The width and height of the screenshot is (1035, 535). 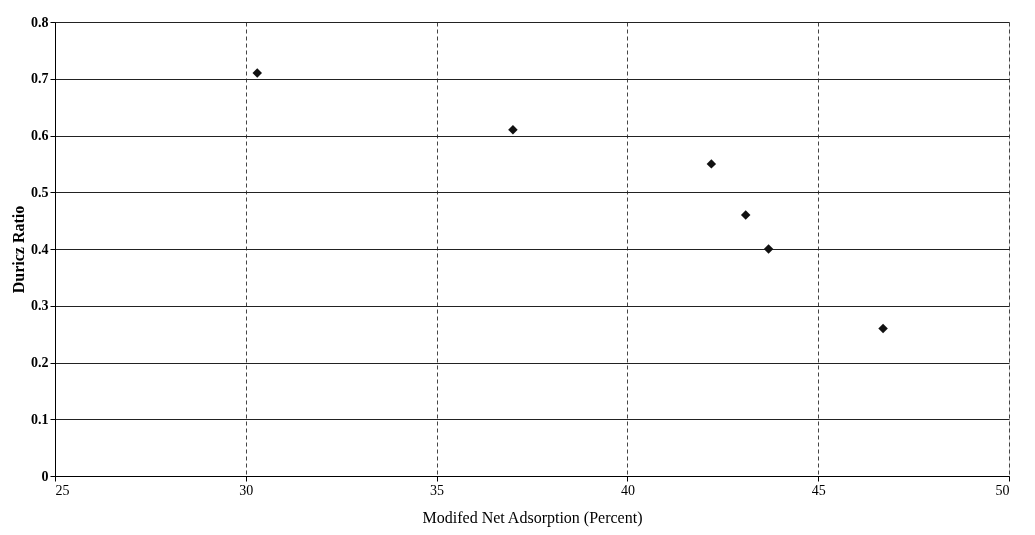 I want to click on y-tick-label: 0.5, so click(x=40, y=192).